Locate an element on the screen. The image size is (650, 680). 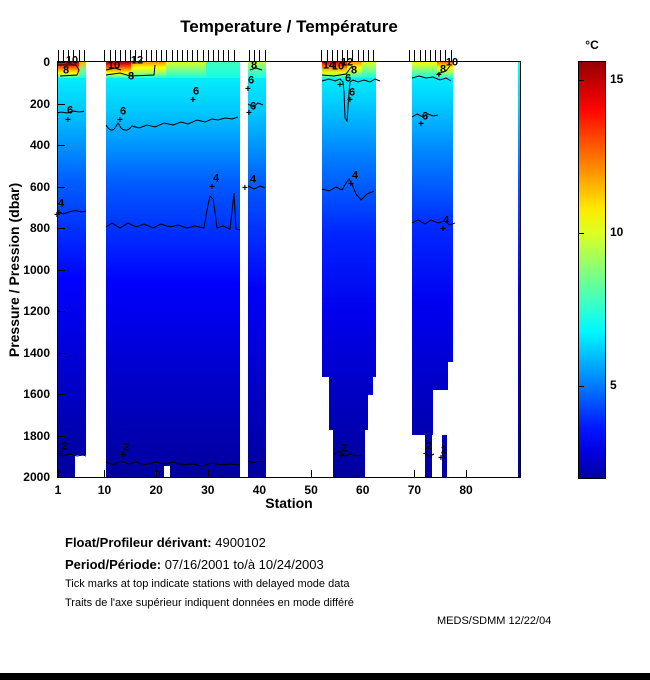
period-value: 07/16/2001 to/à 10/24/2003 is located at coordinates (244, 564).